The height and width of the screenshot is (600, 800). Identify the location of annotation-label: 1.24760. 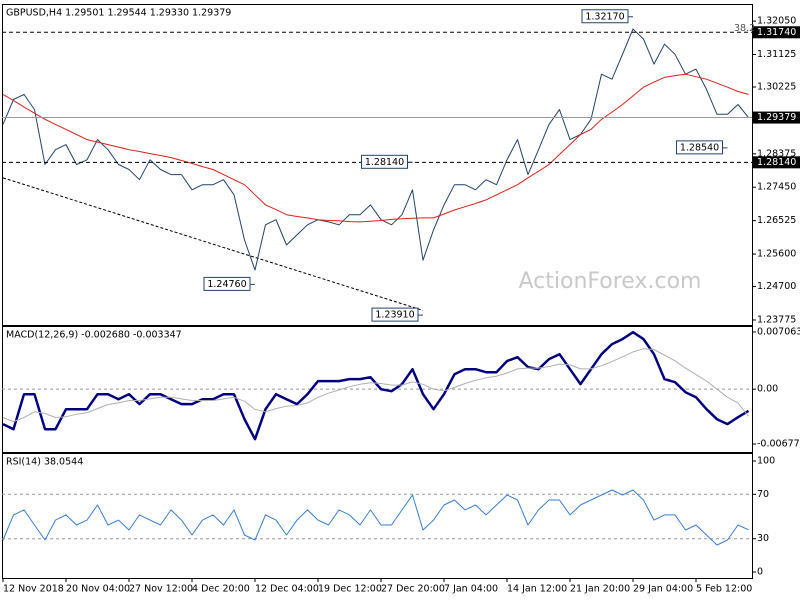
(226, 284).